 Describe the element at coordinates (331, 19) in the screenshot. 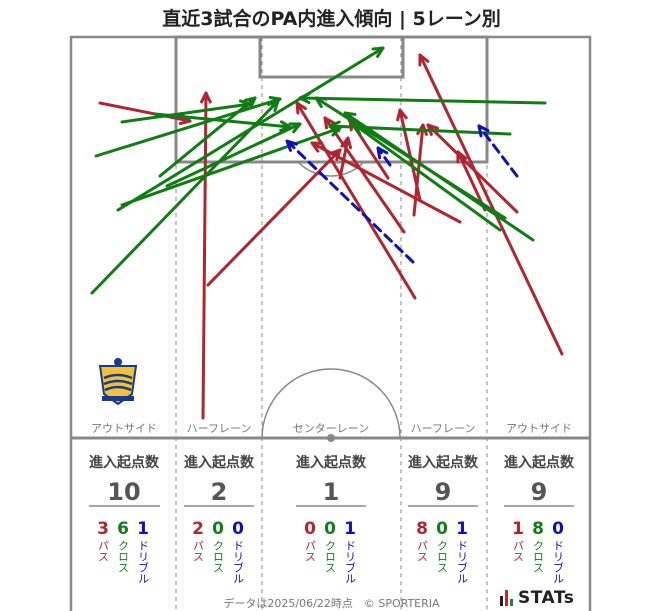

I see `chart-title: 直近3試合のPA内進入傾向 | 5レーン別` at that location.